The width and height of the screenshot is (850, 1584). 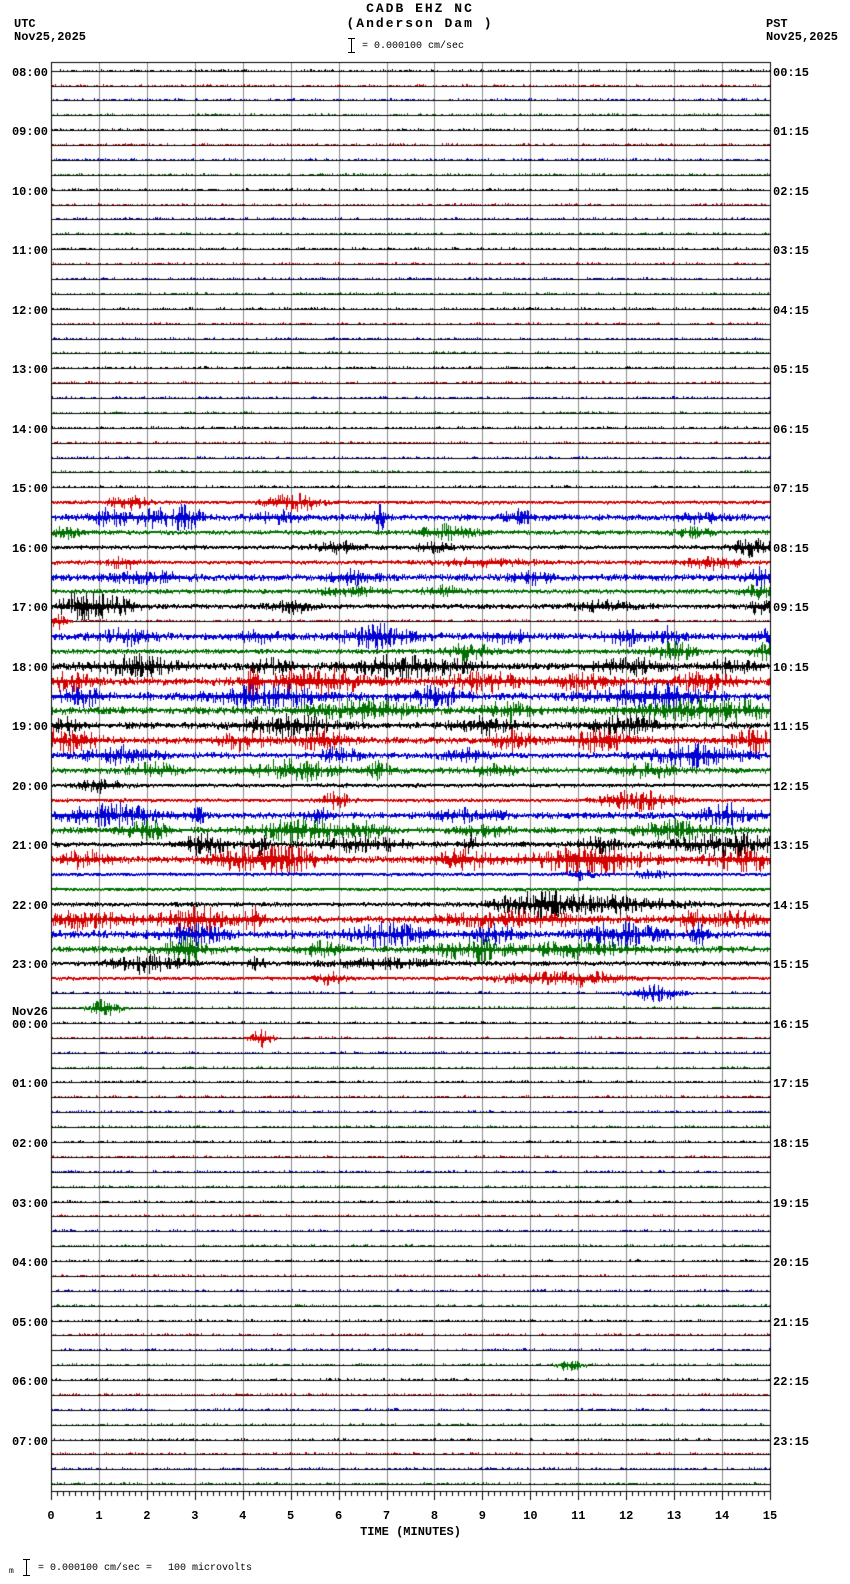 What do you see at coordinates (791, 132) in the screenshot?
I see `pst-hour-label: 01:15` at bounding box center [791, 132].